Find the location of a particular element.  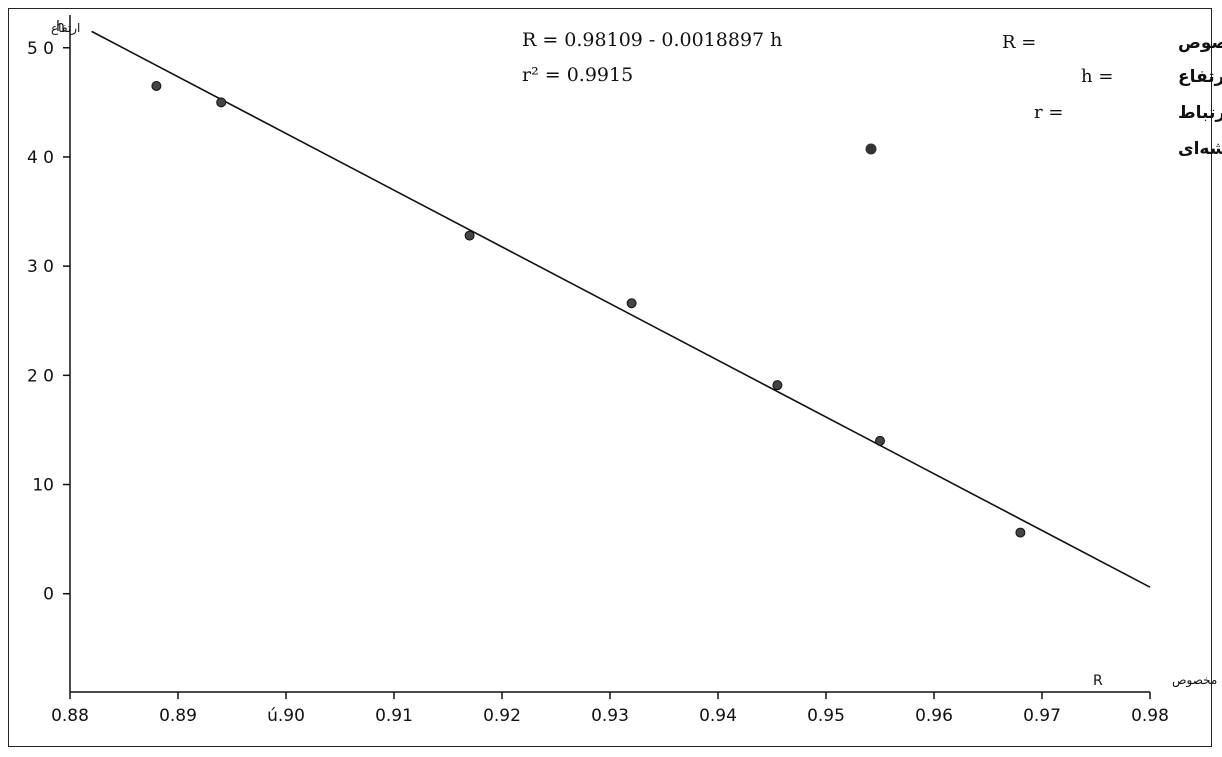

x-tick-label: 0.92 is located at coordinates (502, 716).